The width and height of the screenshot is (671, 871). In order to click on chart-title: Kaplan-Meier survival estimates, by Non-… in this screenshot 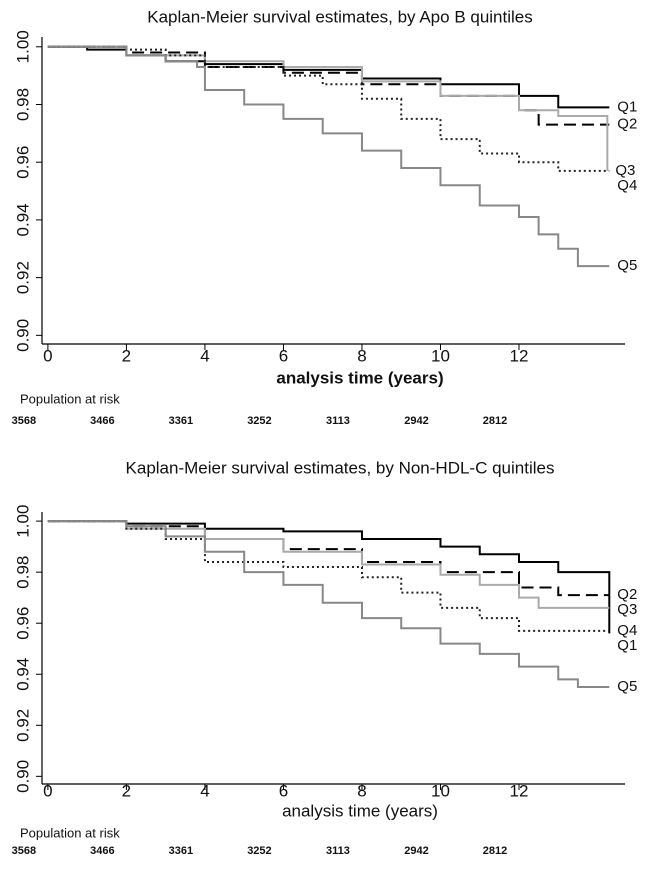, I will do `click(340, 467)`.